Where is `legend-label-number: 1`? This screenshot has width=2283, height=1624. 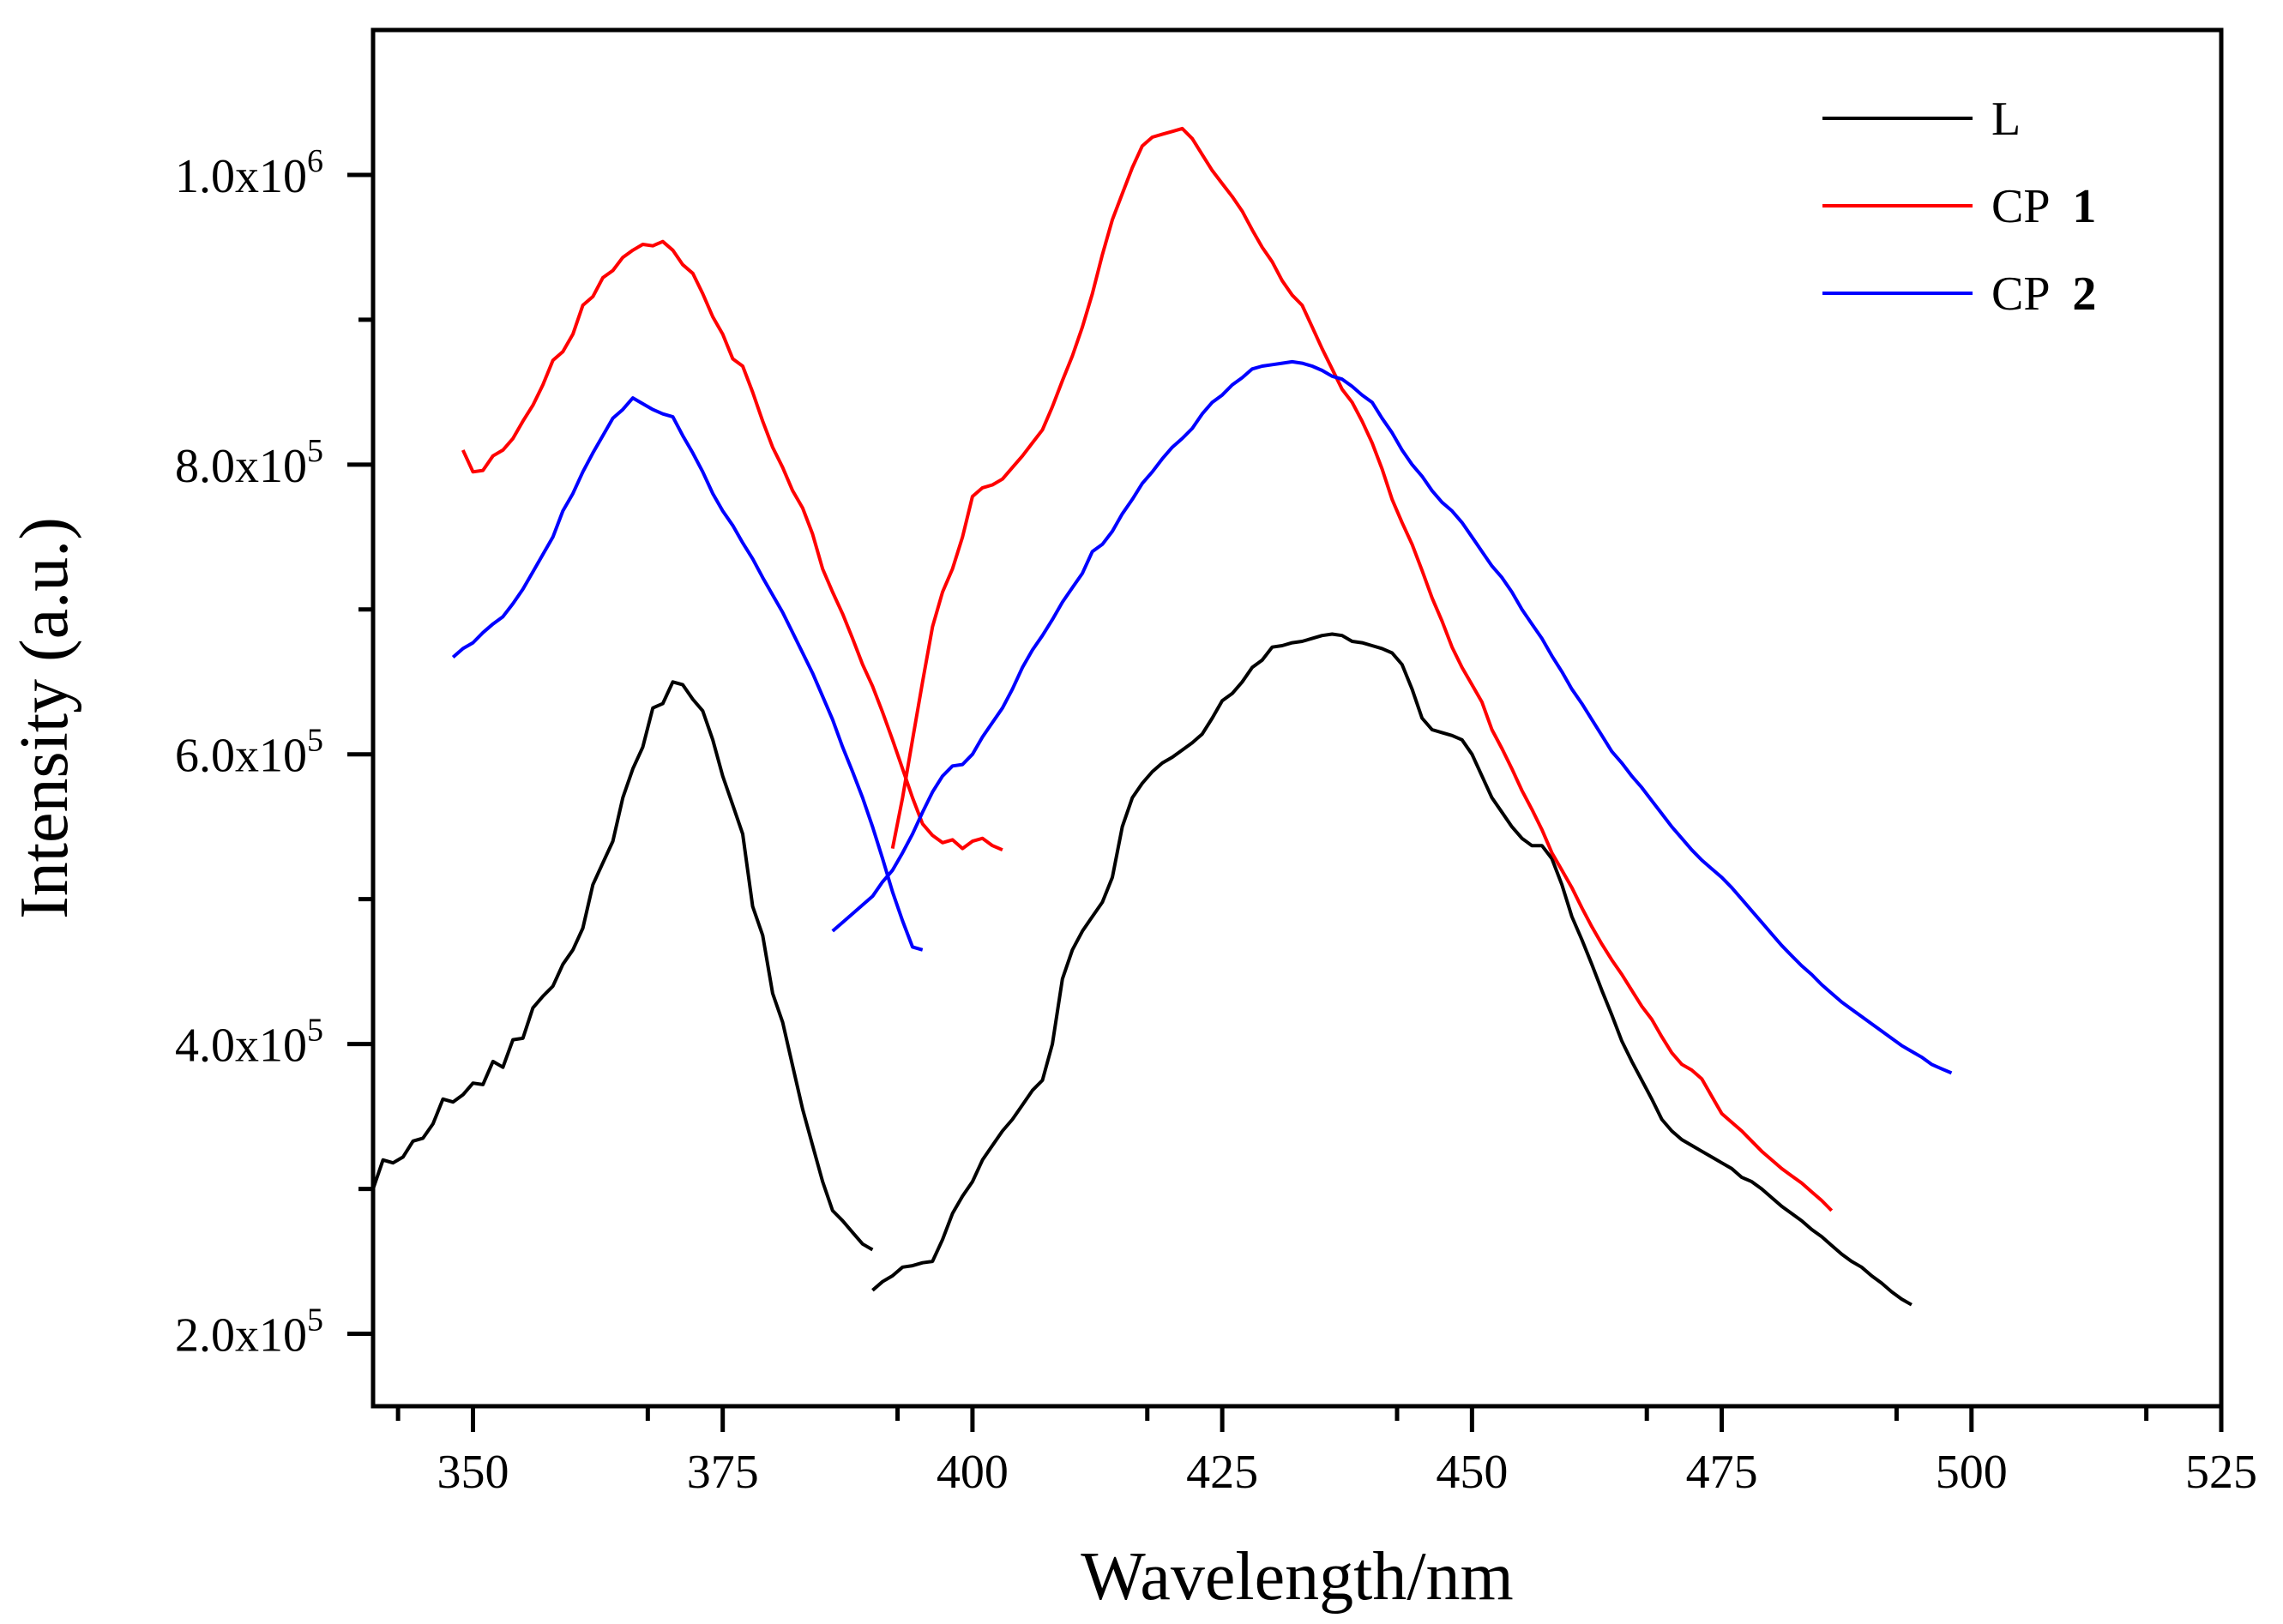
legend-label-number: 1 is located at coordinates (2084, 206).